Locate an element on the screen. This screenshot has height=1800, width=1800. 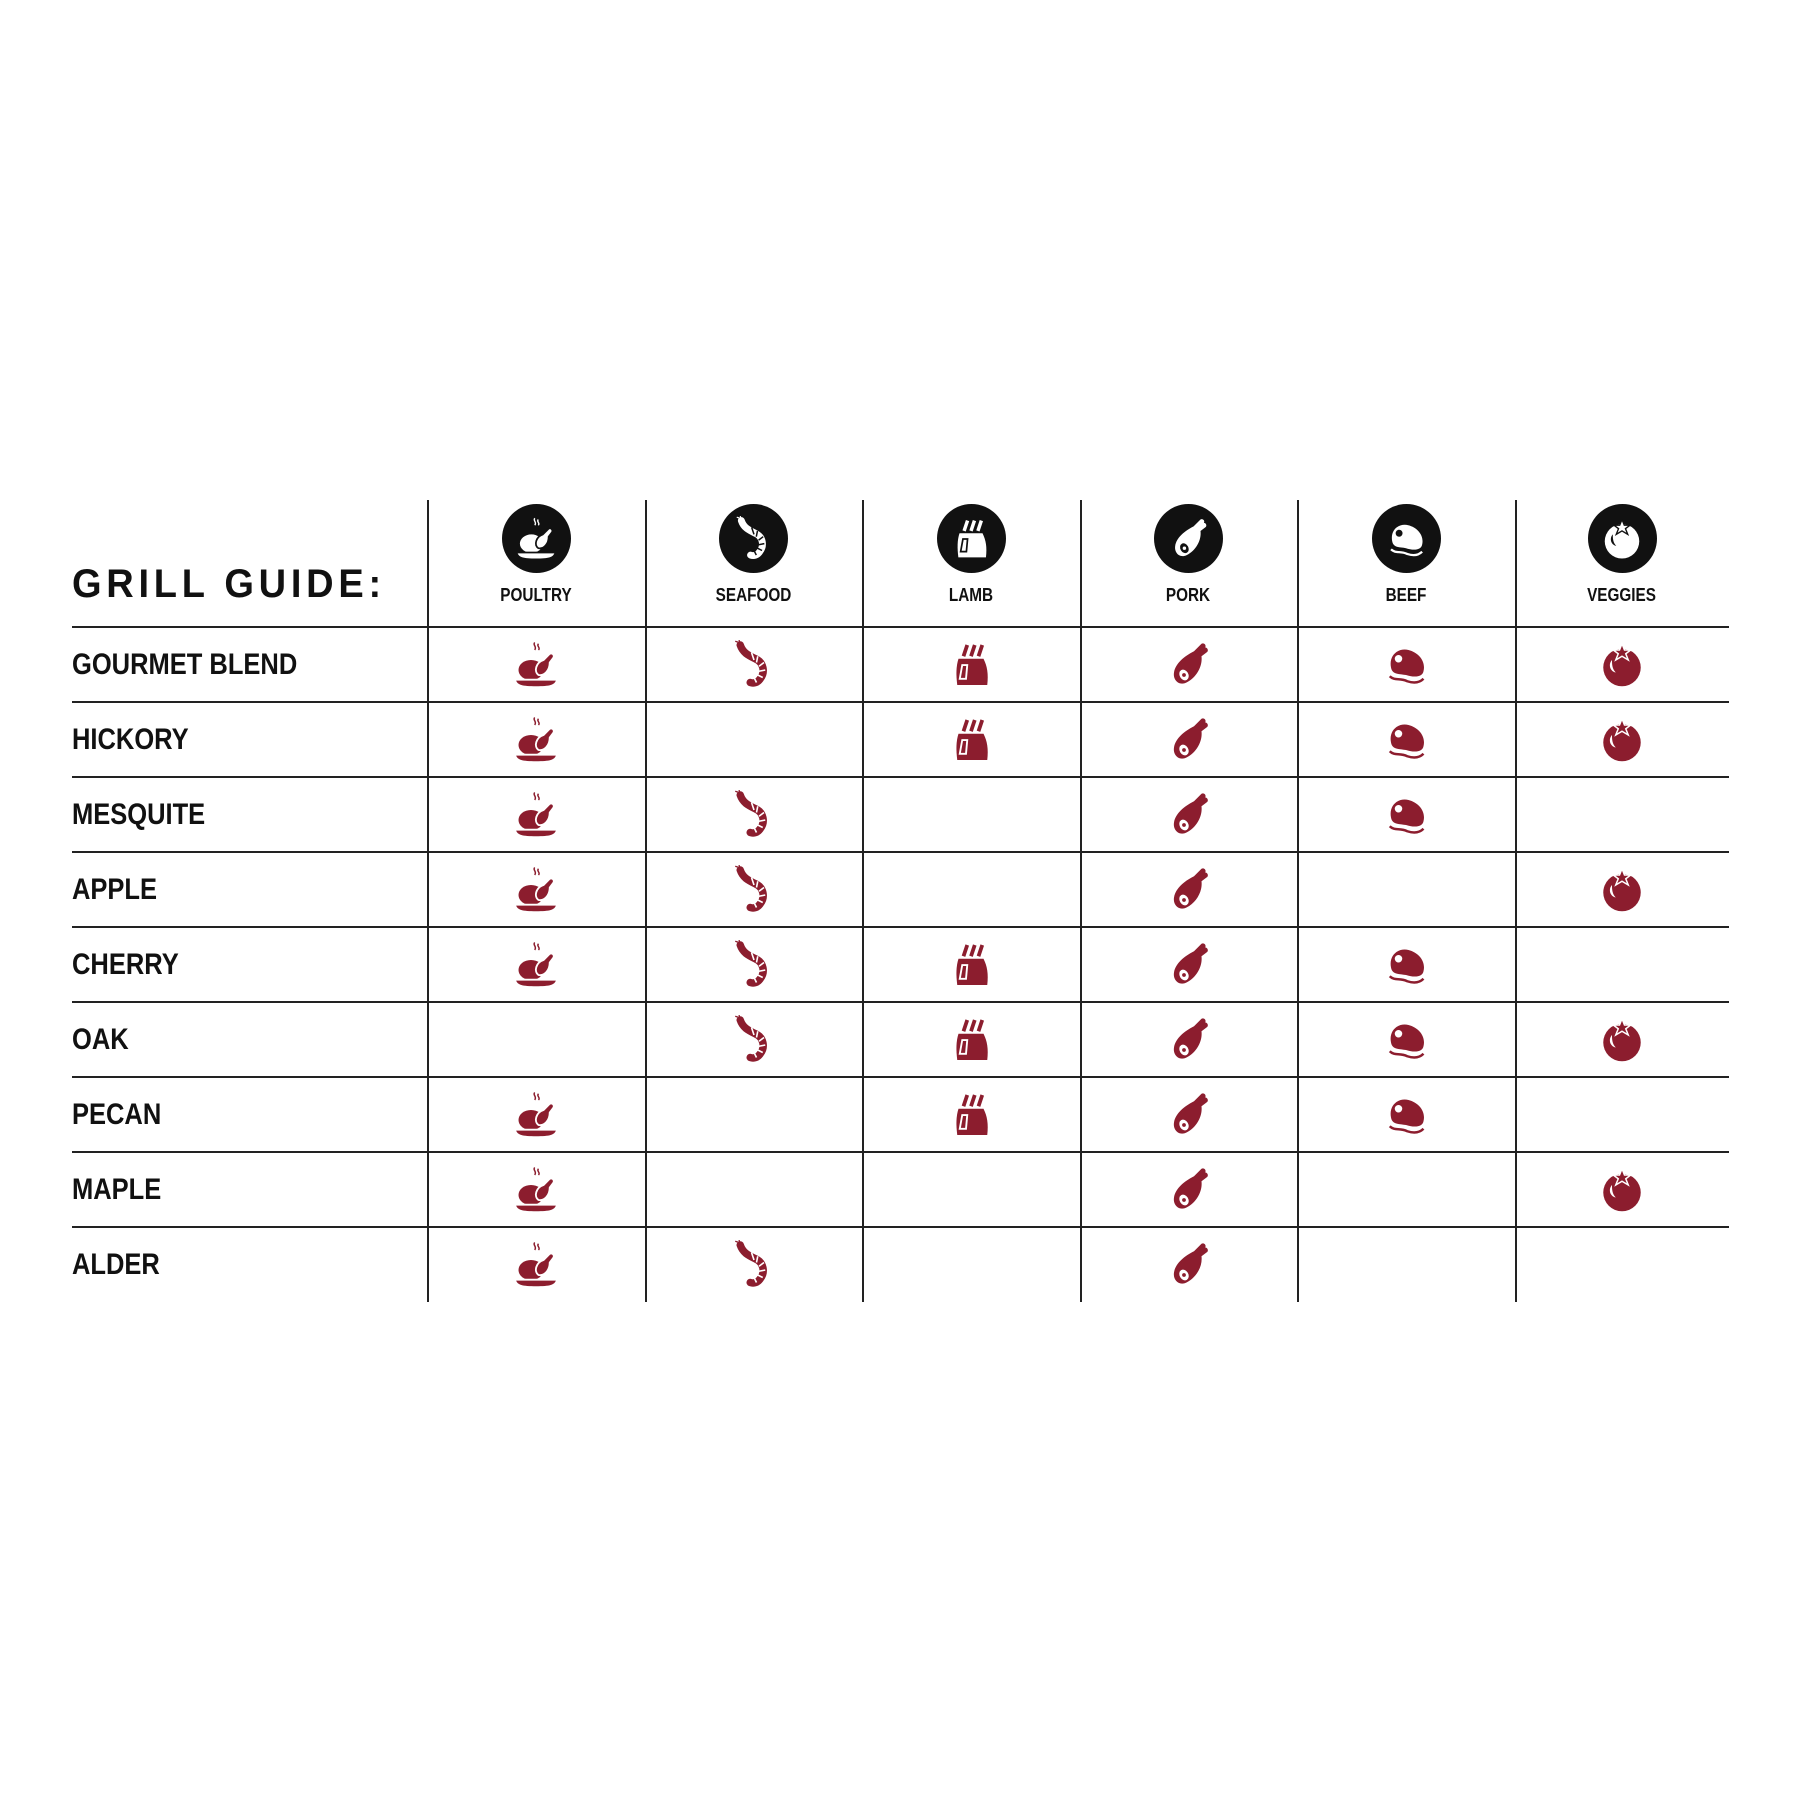
column-header-pork: PORK is located at coordinates (1188, 563).